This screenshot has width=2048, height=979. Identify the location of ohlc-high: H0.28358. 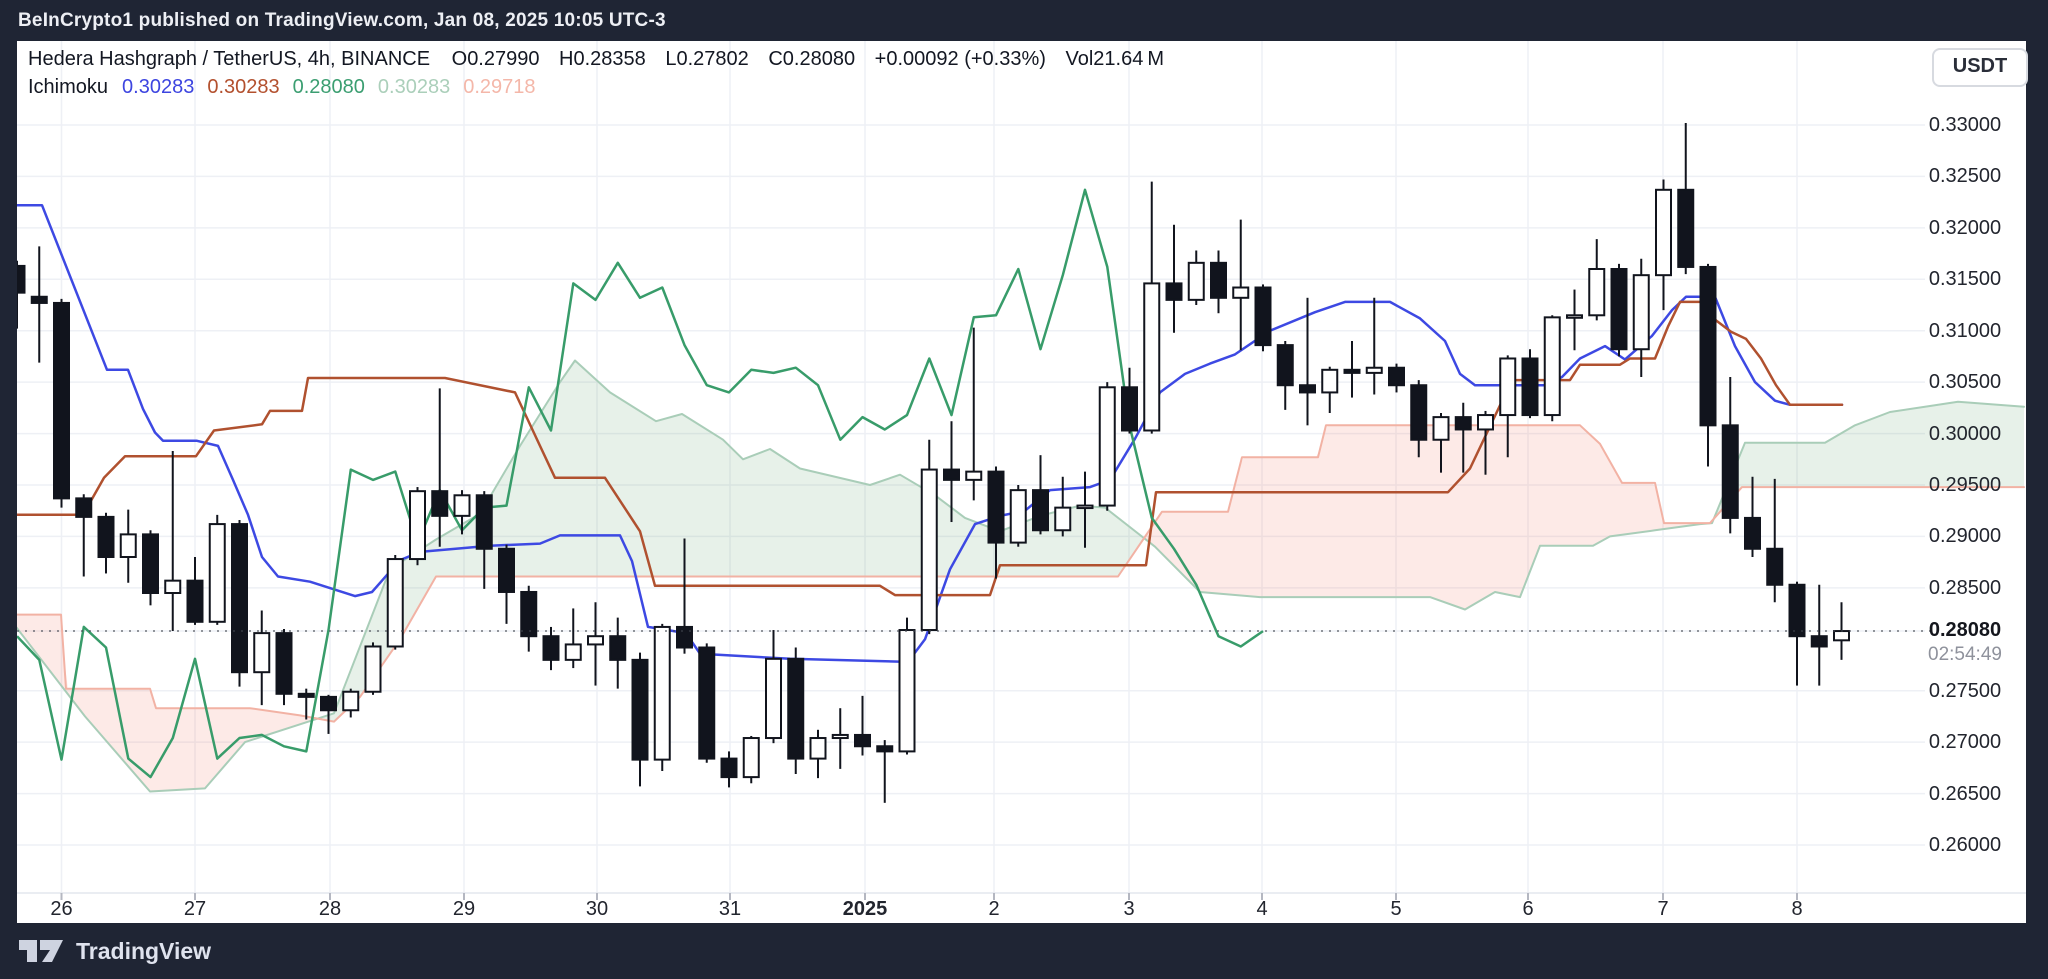
(602, 59).